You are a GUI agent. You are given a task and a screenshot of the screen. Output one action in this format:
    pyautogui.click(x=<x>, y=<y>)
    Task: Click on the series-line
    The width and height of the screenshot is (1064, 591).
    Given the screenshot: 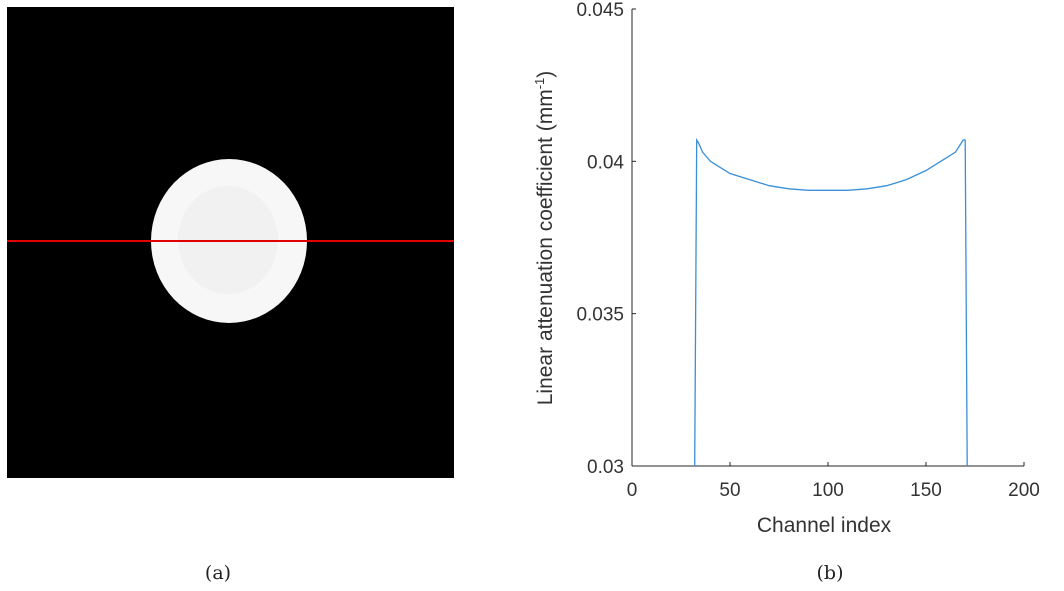 What is the action you would take?
    pyautogui.click(x=831, y=302)
    